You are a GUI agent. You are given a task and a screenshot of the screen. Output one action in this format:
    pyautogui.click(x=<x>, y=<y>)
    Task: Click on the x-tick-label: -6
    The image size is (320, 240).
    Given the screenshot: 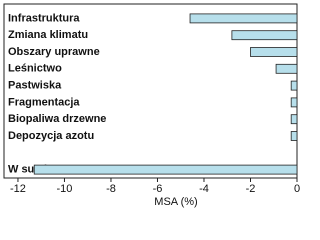 What is the action you would take?
    pyautogui.click(x=158, y=189)
    